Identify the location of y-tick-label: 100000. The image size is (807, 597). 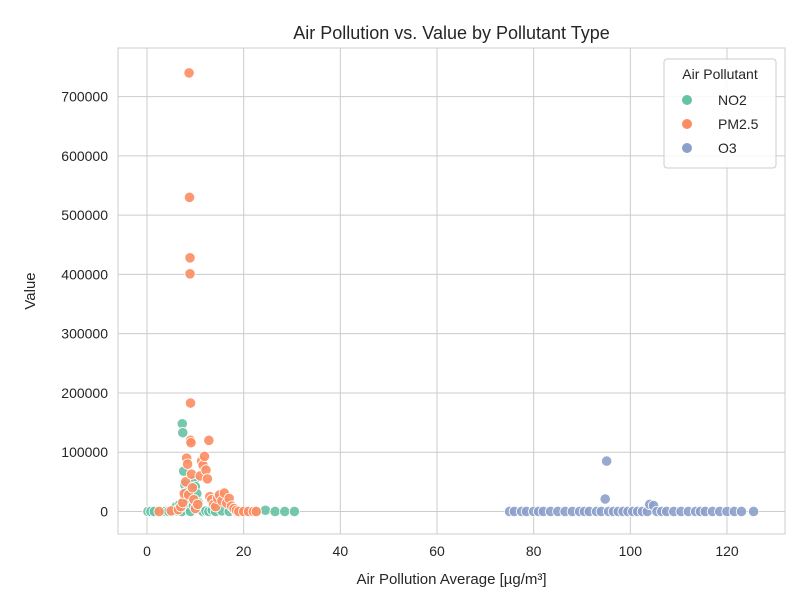
(84, 452).